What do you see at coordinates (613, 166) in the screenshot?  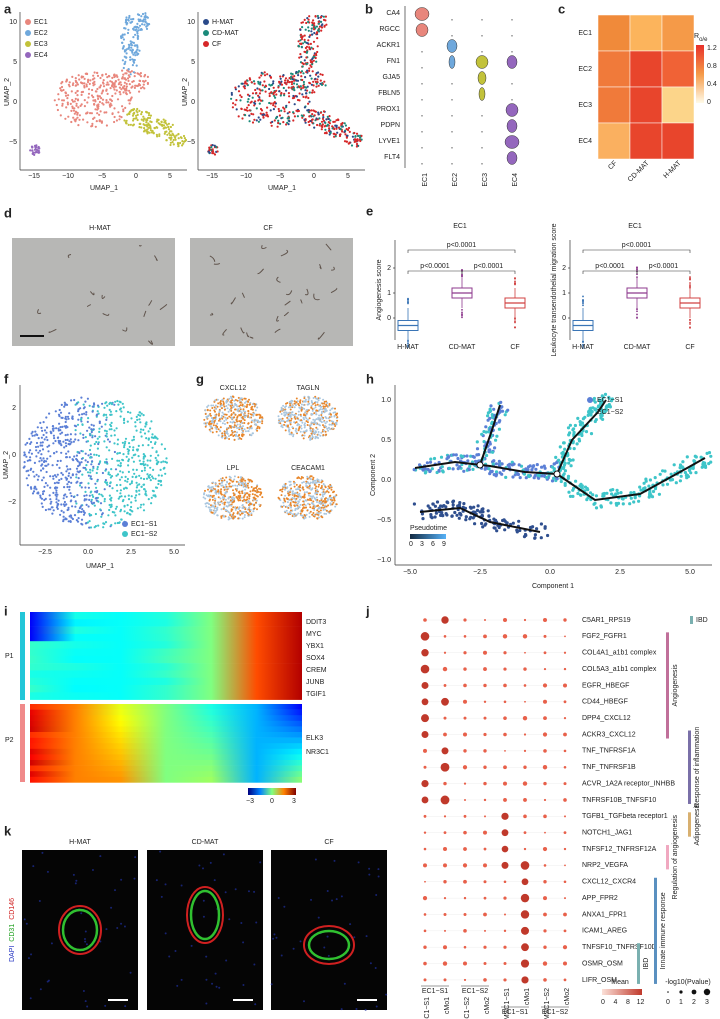 I see `col-label: CF` at bounding box center [613, 166].